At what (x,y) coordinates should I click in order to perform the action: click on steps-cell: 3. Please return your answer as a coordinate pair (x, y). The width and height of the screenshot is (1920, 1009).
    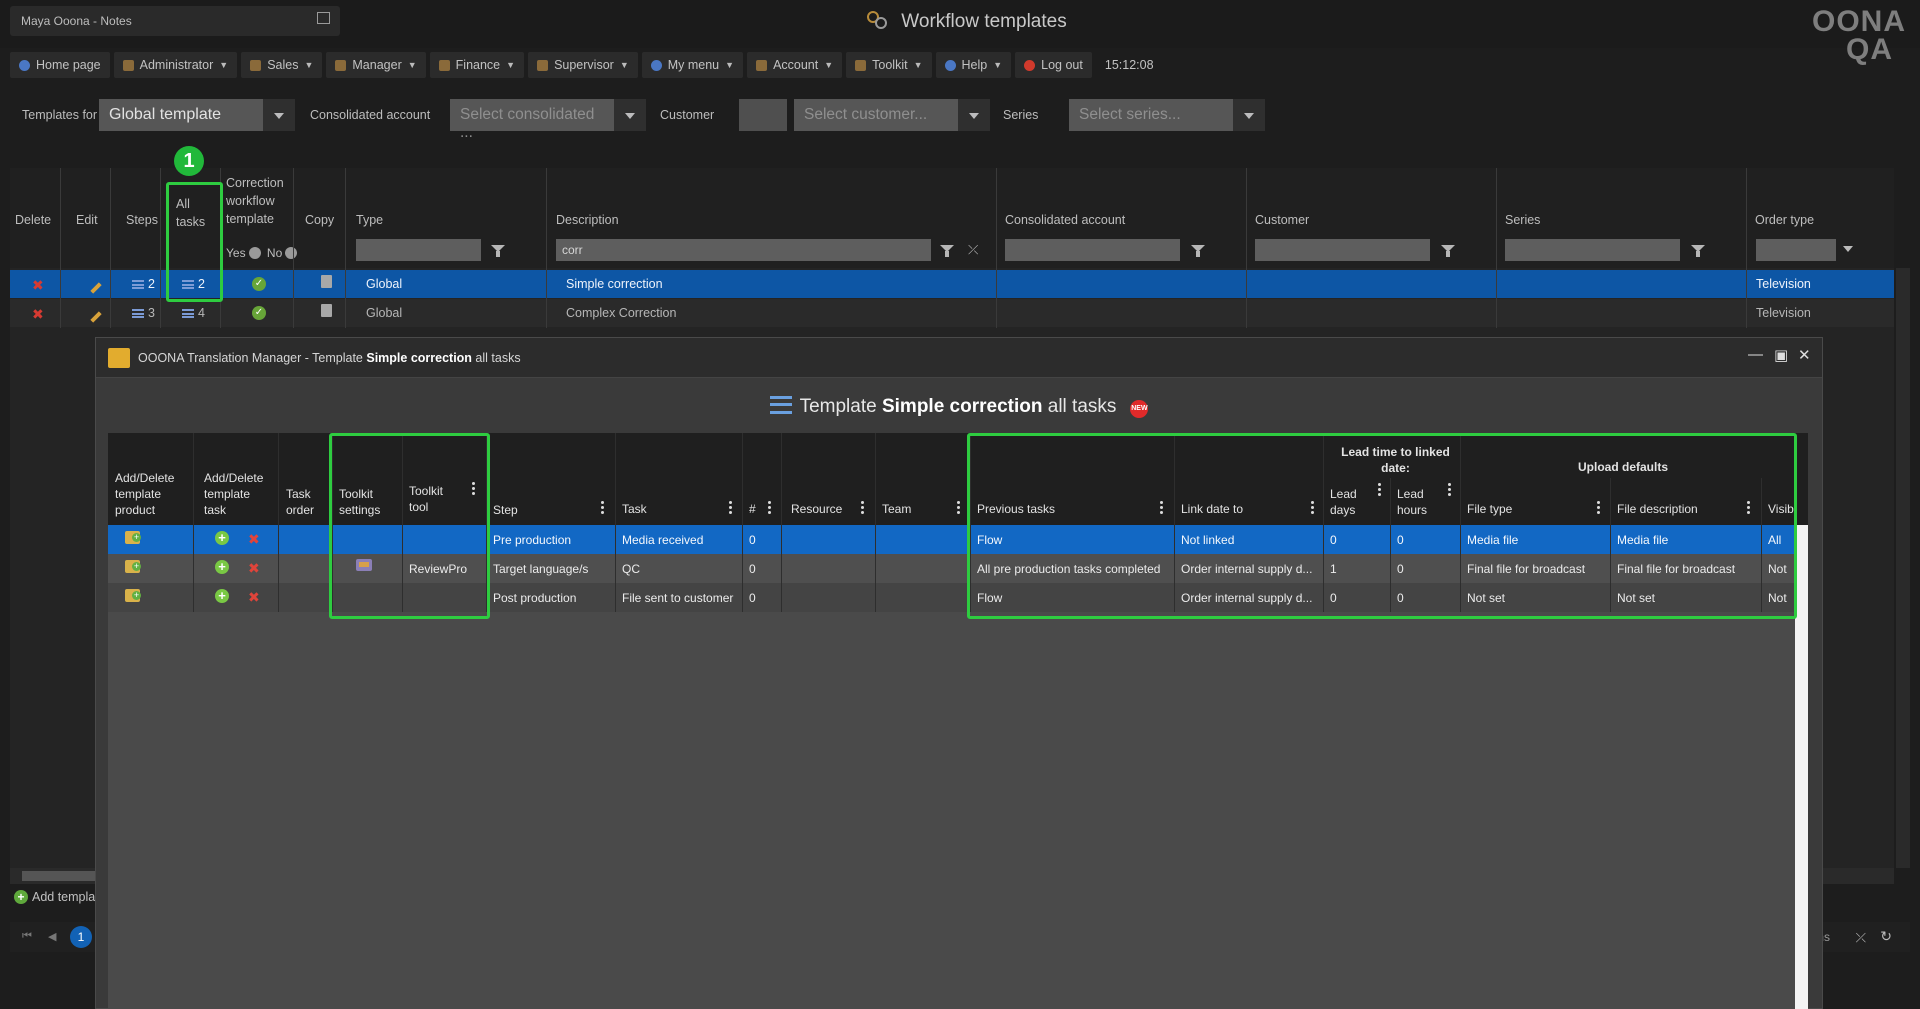
    Looking at the image, I should click on (143, 313).